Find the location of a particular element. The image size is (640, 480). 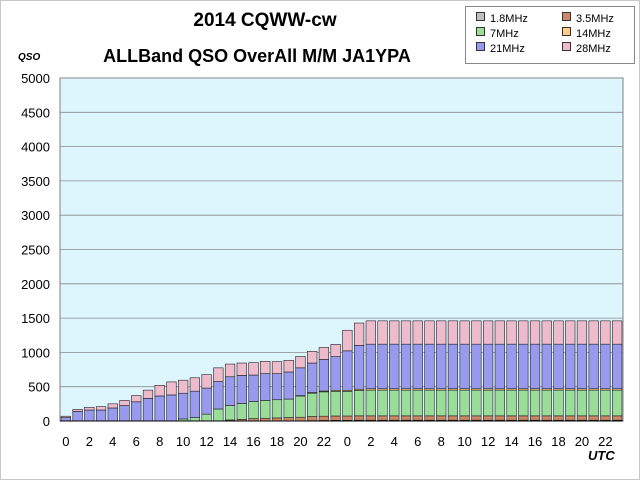

chart-subtitle: ALLBand QSO OverAll M/M JA1YPA is located at coordinates (257, 56).